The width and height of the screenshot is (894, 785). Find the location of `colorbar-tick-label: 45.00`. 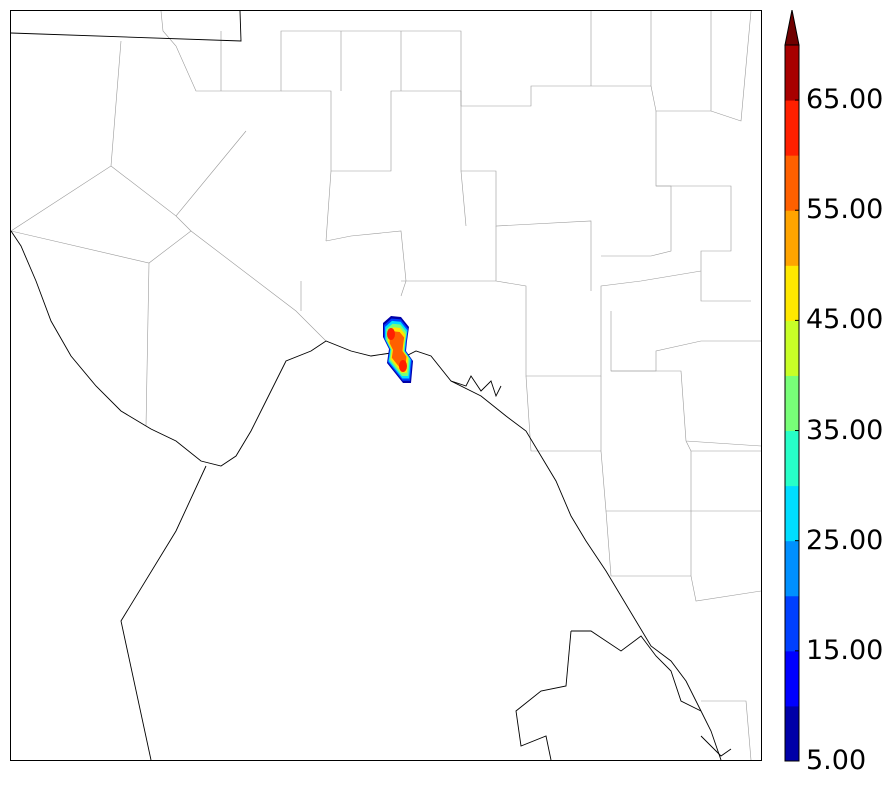

colorbar-tick-label: 45.00 is located at coordinates (845, 320).